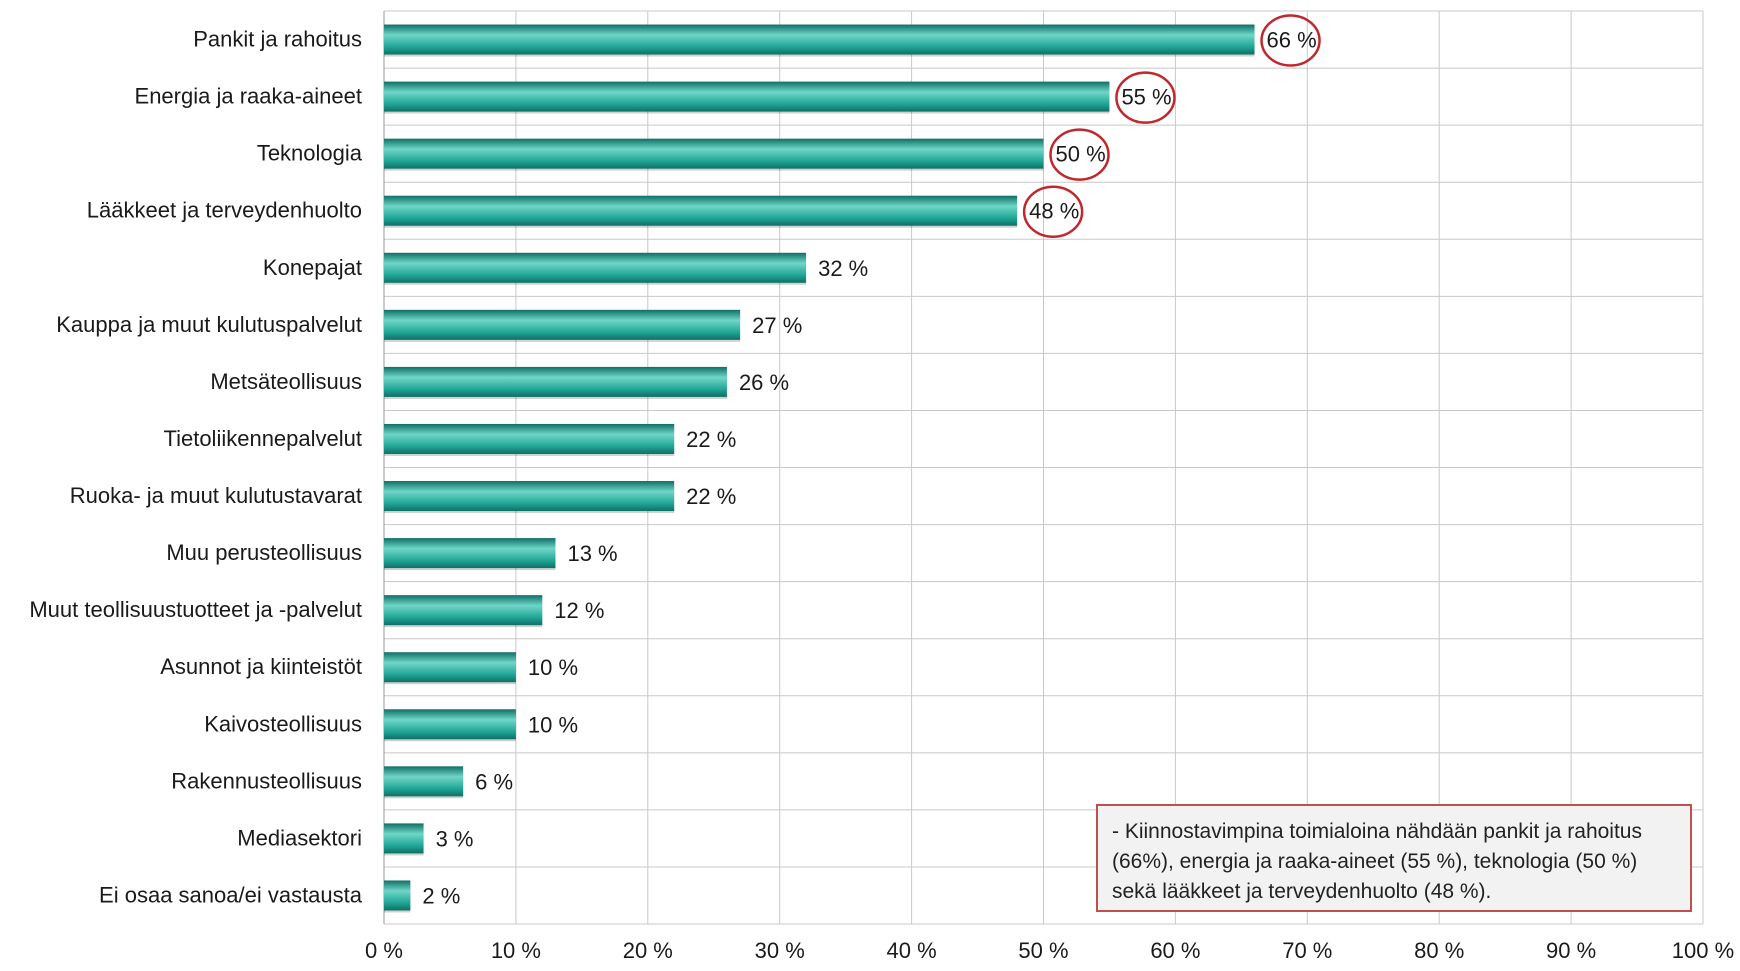 This screenshot has height=971, width=1740. I want to click on value-label: 3 %, so click(455, 838).